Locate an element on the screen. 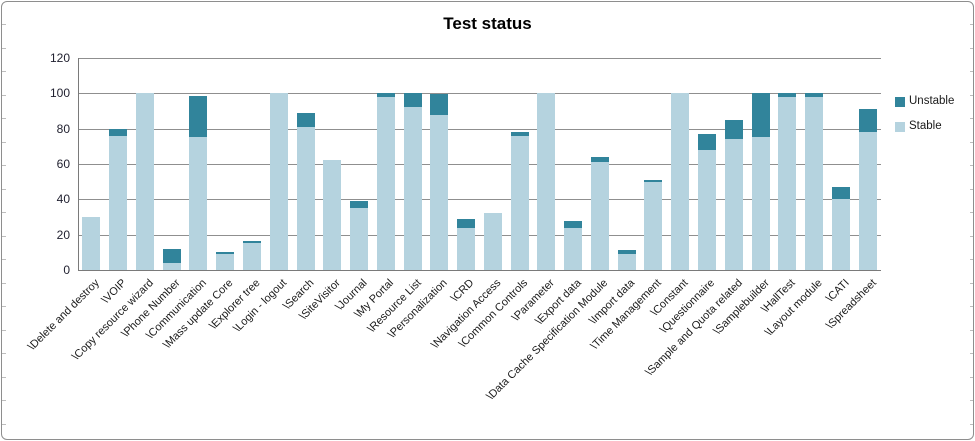 Image resolution: width=975 pixels, height=441 pixels. y-axis-line is located at coordinates (78, 164).